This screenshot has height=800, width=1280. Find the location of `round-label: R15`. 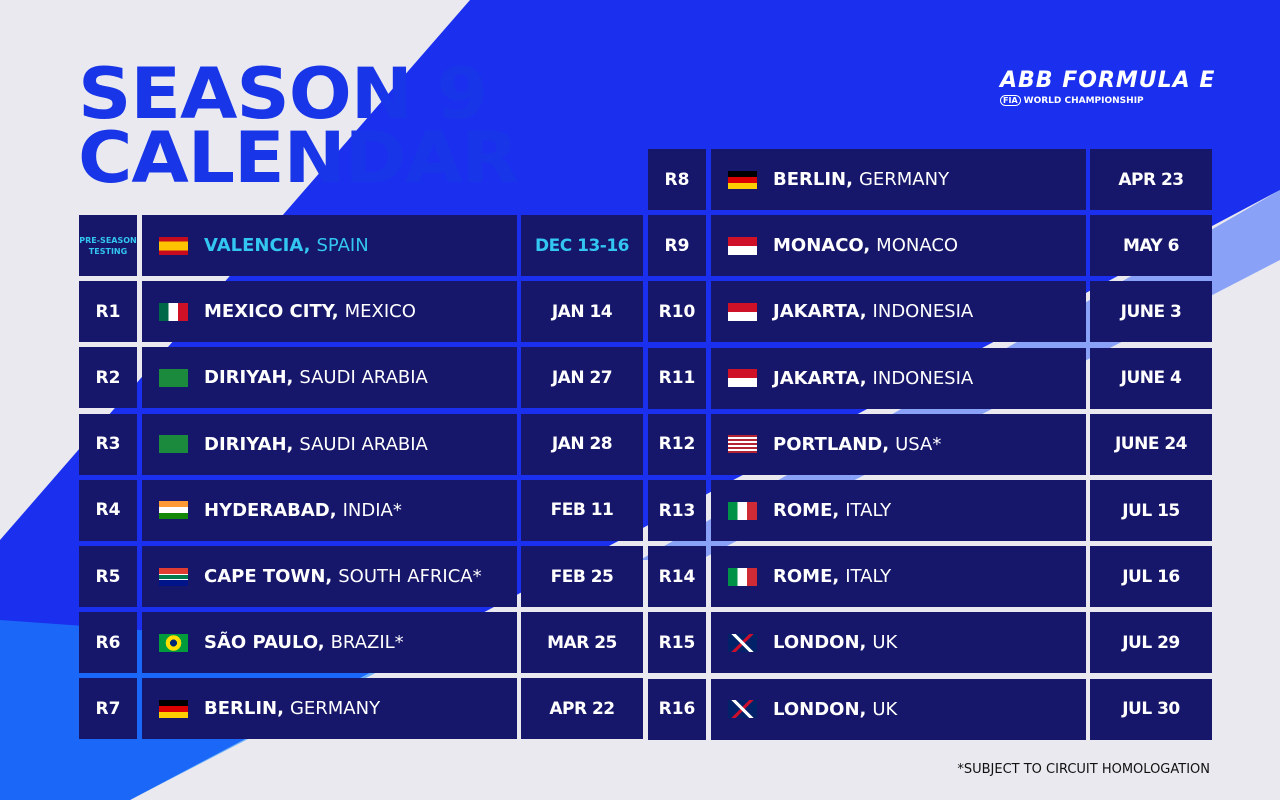

round-label: R15 is located at coordinates (677, 642).